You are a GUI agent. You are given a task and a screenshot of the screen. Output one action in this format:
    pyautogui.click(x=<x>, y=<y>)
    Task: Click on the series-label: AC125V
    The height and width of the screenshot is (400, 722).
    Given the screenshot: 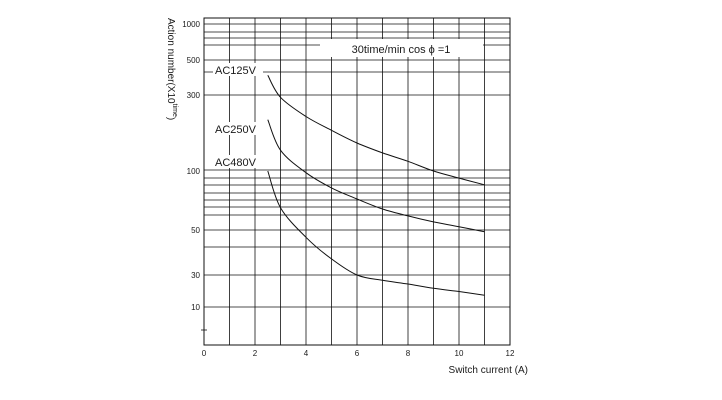 What is the action you would take?
    pyautogui.click(x=236, y=71)
    